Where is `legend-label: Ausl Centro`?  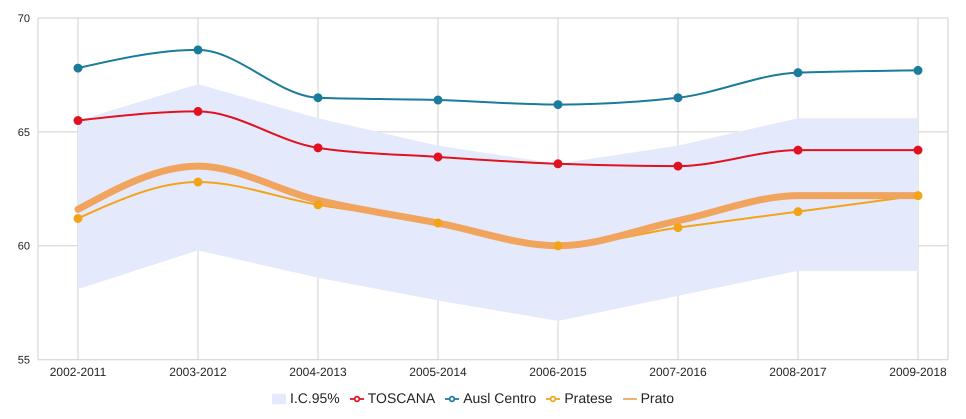 legend-label: Ausl Centro is located at coordinates (499, 398).